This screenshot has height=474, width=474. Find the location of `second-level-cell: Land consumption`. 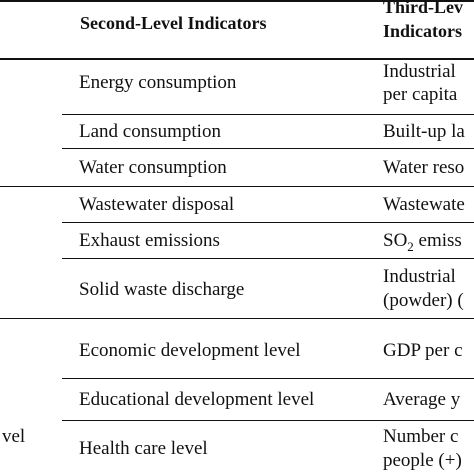

second-level-cell: Land consumption is located at coordinates (150, 131).